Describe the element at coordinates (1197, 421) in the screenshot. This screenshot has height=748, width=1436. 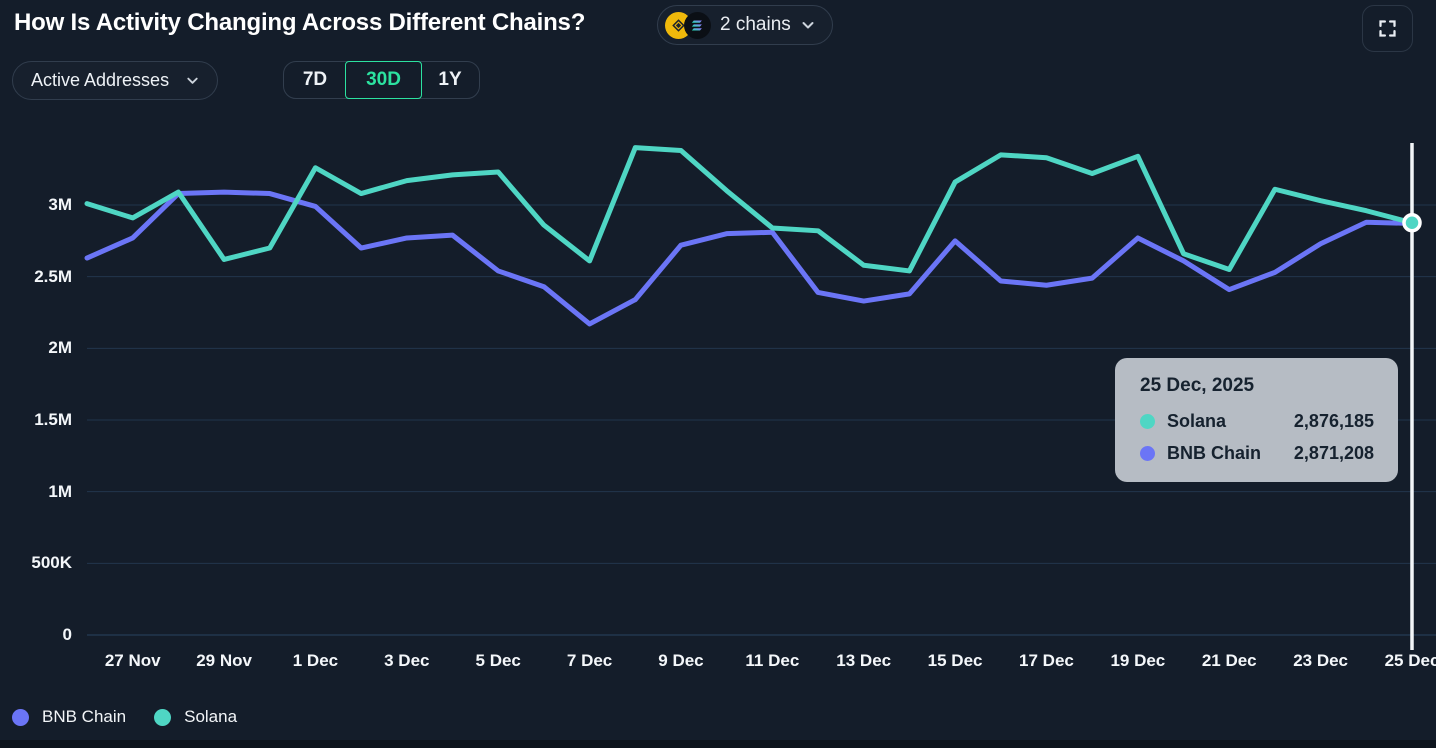
I see `tooltip-series-name: Solana` at that location.